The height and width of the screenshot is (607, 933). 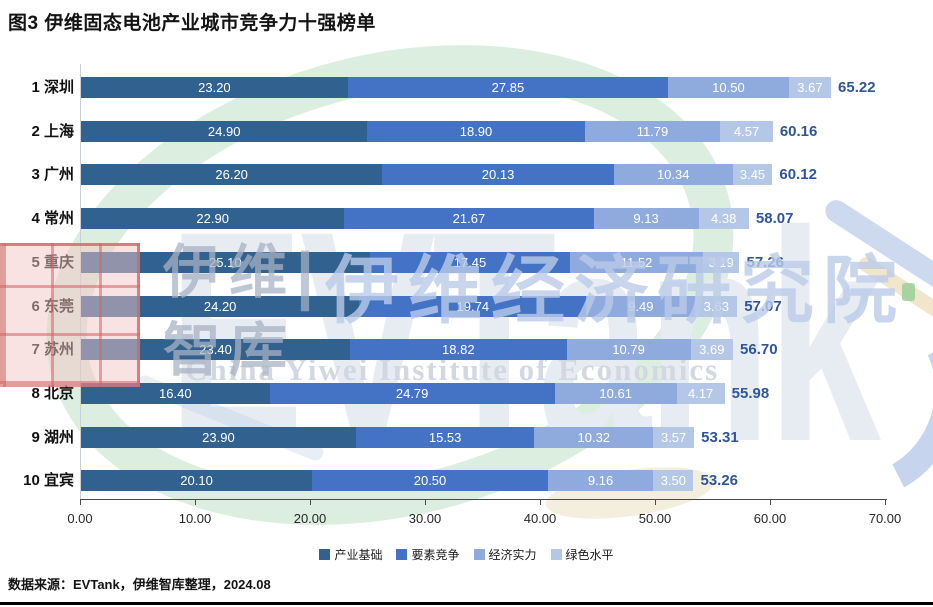 I want to click on bar-row: 4 常州 22.90 21.67 9.13 4.38 58.07, so click(x=466, y=219).